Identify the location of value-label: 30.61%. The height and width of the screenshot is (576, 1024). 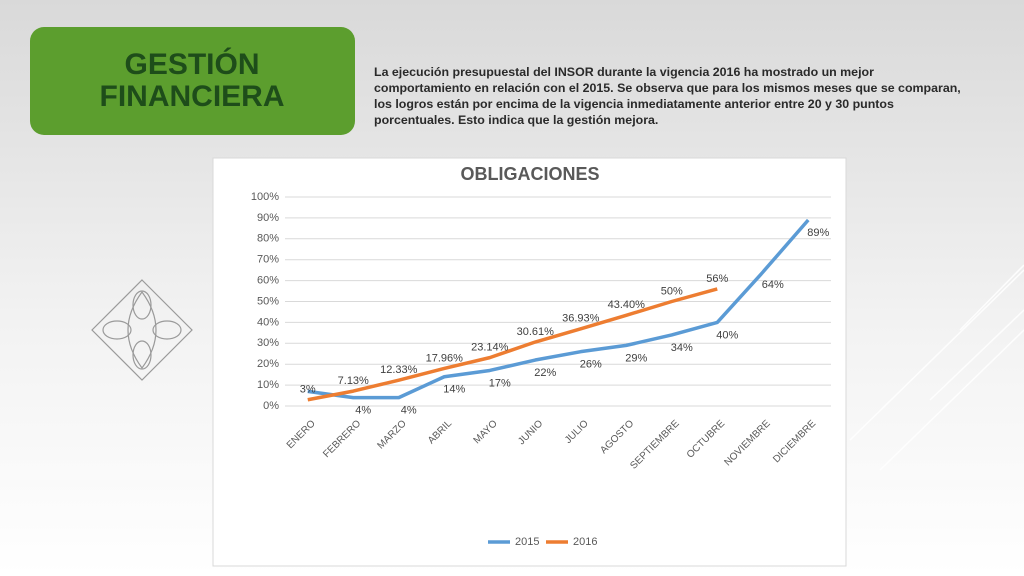
(536, 332).